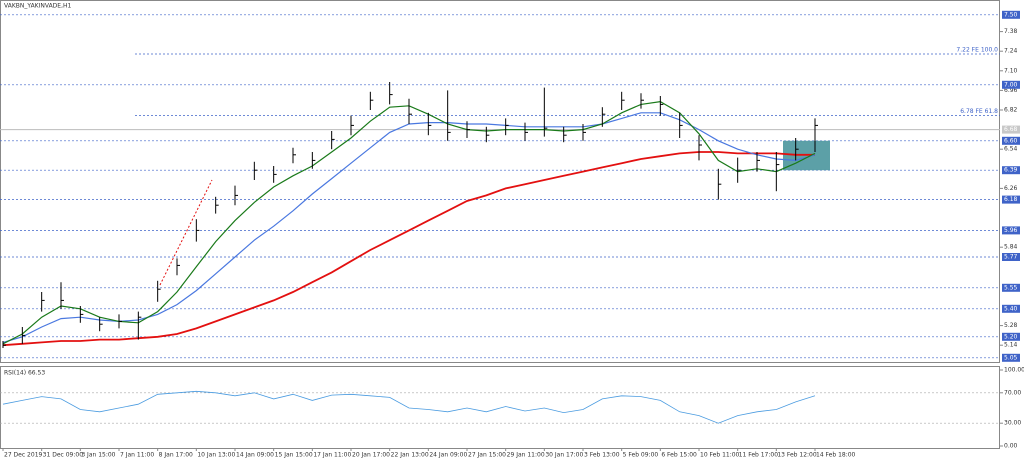  Describe the element at coordinates (979, 111) in the screenshot. I see `fib-label: 6.78 FE 61.8` at that location.